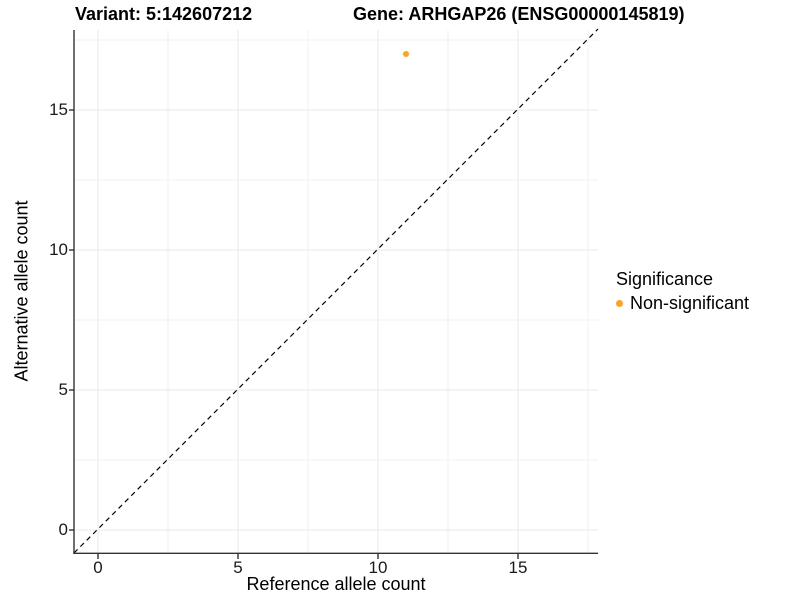  I want to click on legend: Significance Non-significant, so click(682, 291).